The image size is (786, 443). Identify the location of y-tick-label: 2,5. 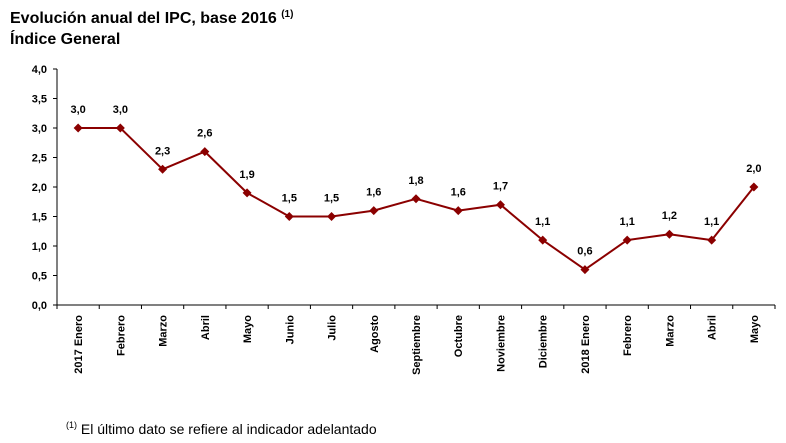
(39, 159).